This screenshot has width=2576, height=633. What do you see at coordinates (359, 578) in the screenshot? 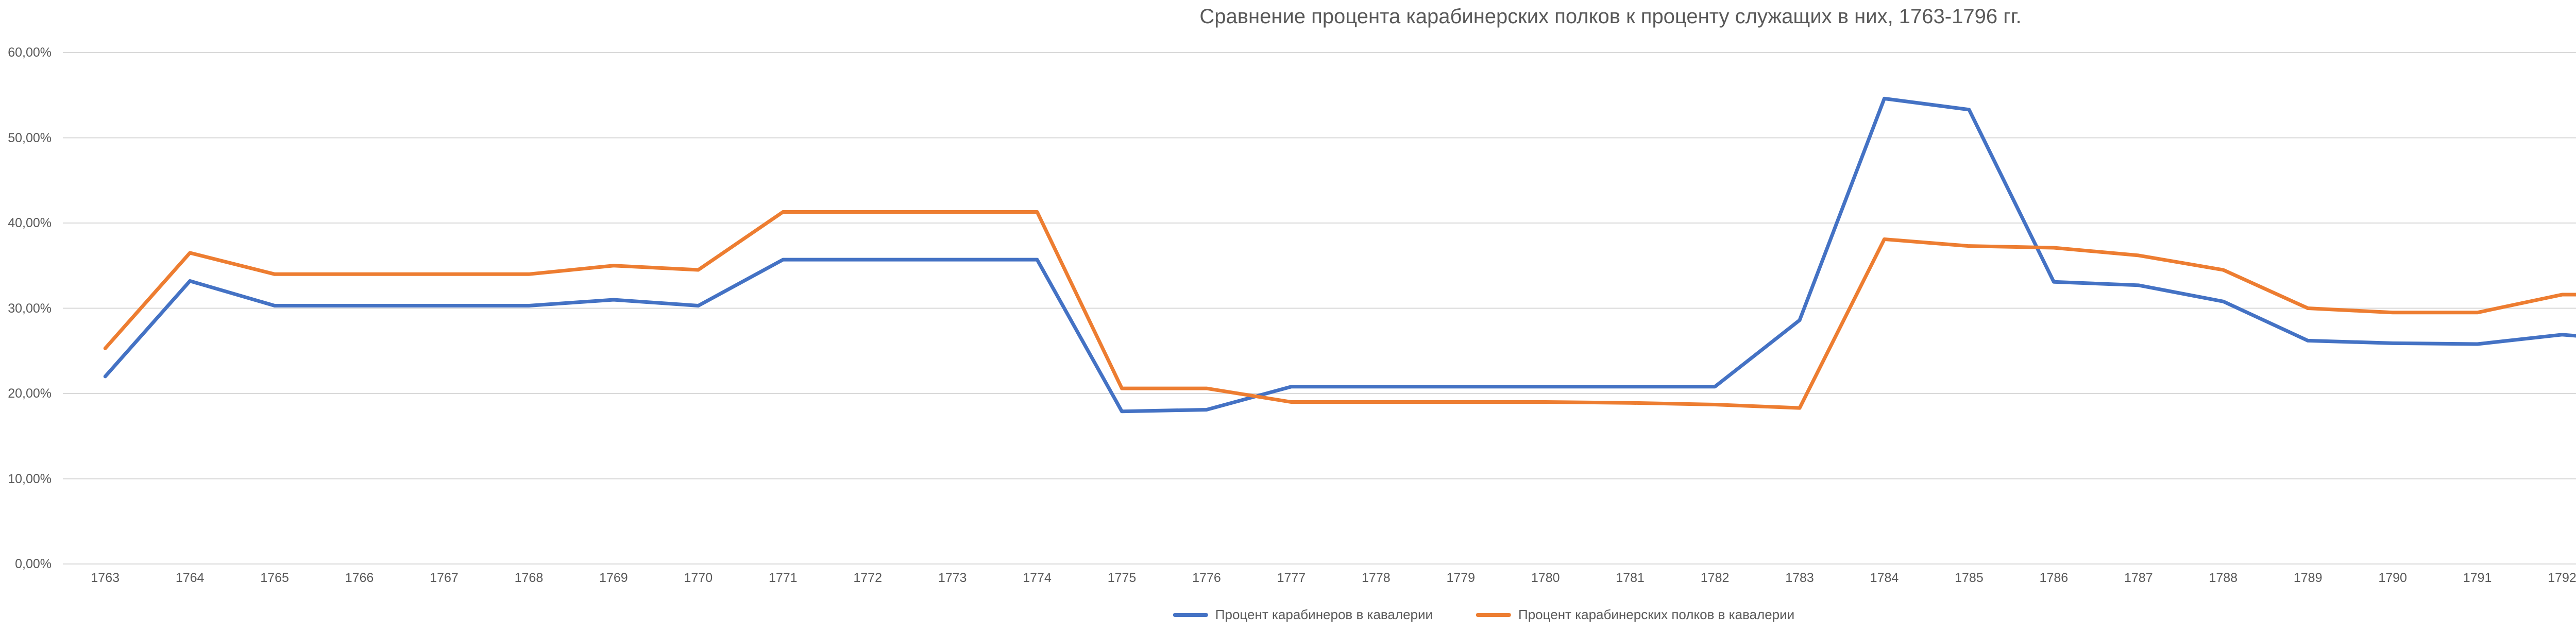
I see `x-tick-label: 1766` at bounding box center [359, 578].